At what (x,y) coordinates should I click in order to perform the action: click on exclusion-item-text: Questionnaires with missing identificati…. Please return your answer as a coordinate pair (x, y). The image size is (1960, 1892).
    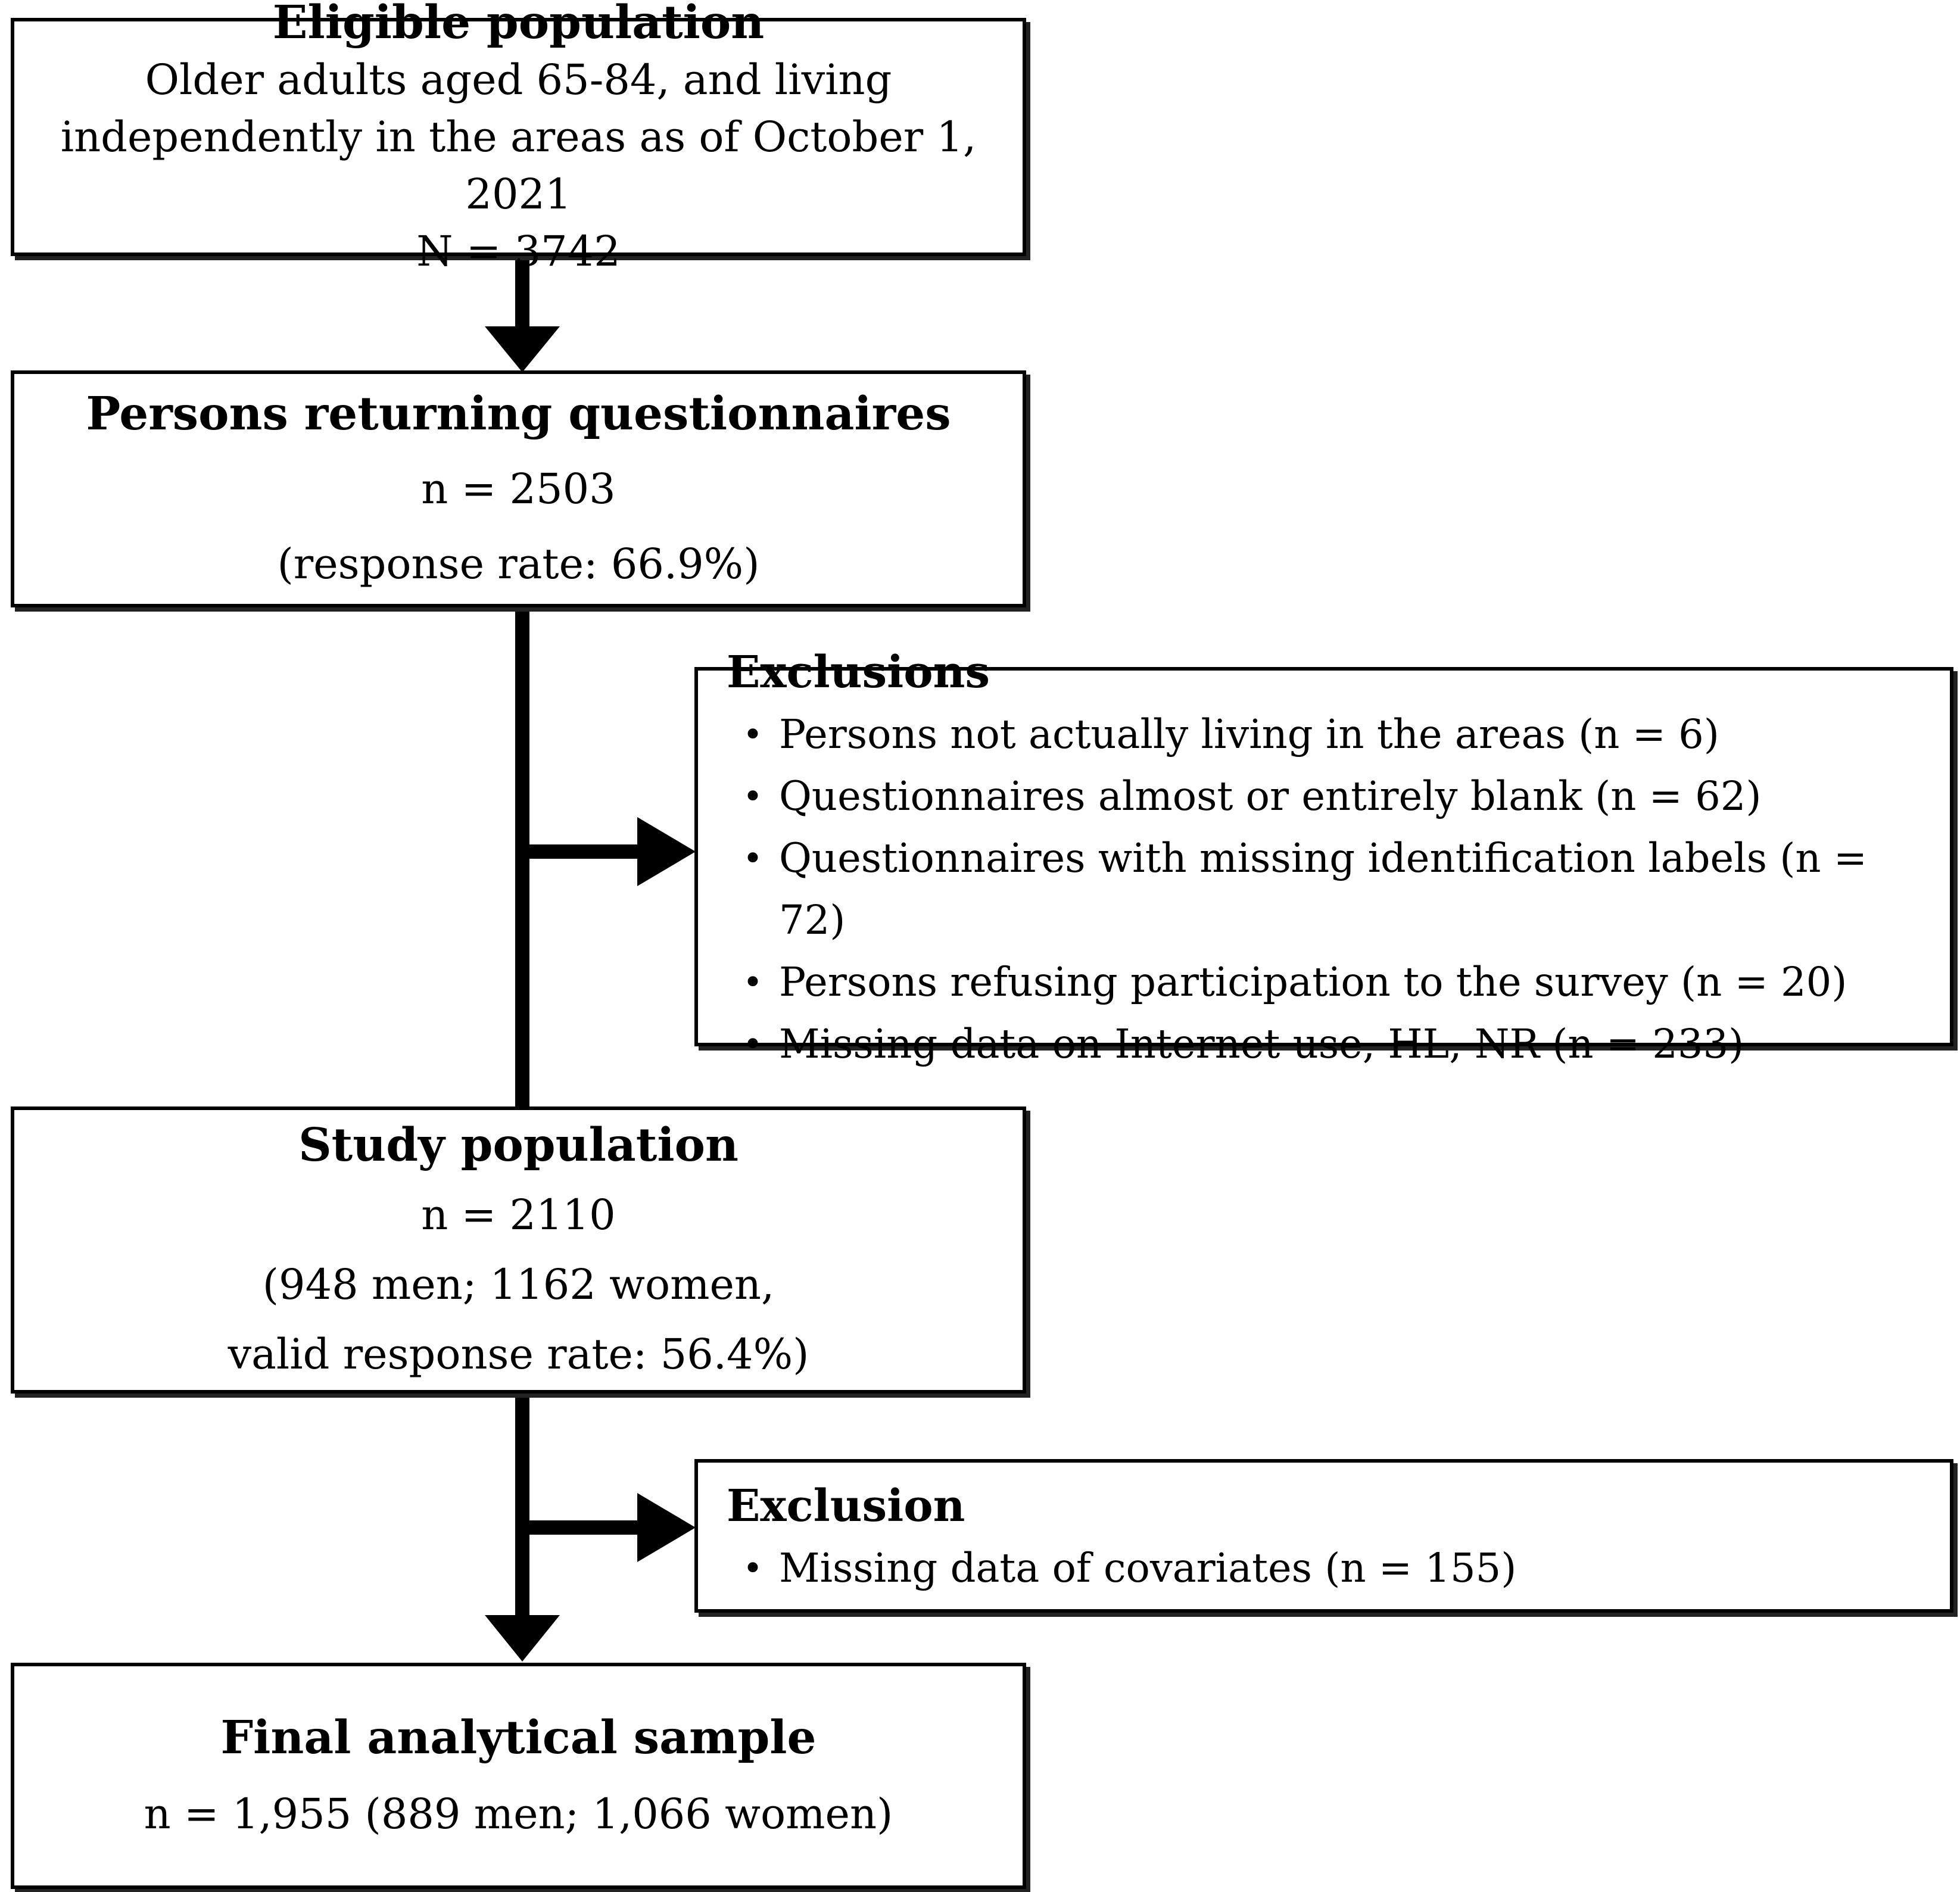
    Looking at the image, I should click on (1323, 889).